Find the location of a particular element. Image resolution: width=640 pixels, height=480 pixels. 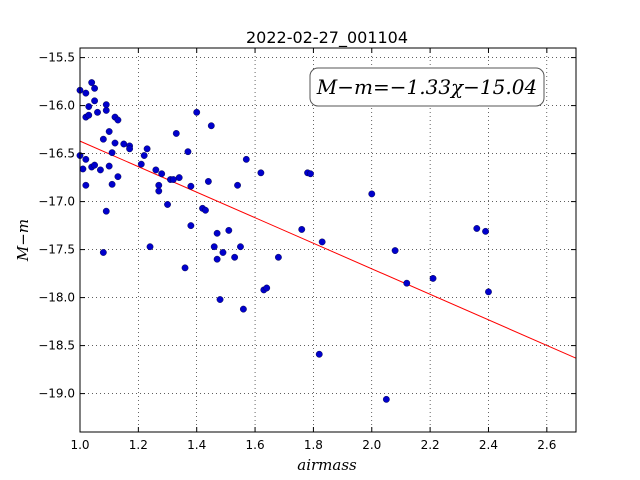

x-tick-label: 2.6 is located at coordinates (546, 445).